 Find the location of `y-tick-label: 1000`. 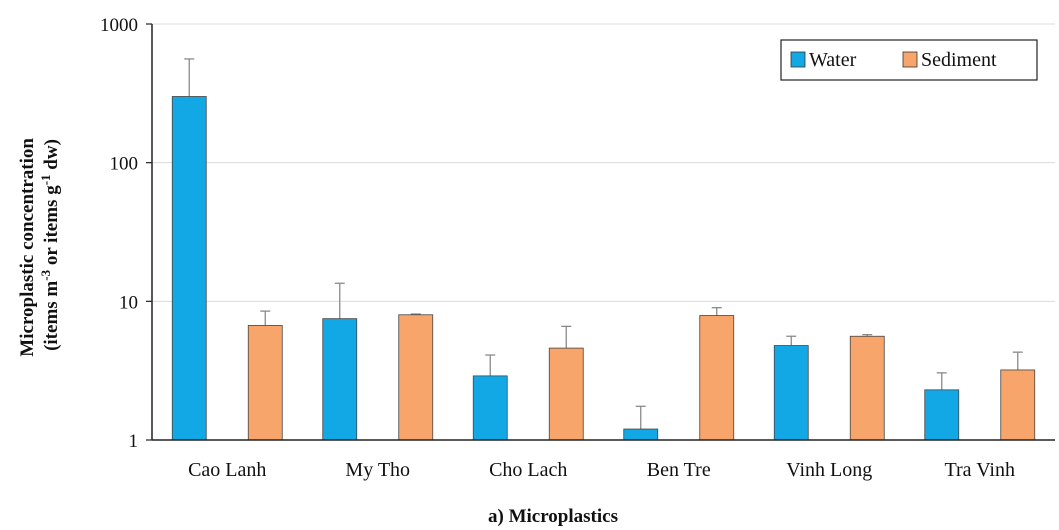

y-tick-label: 1000 is located at coordinates (119, 25).